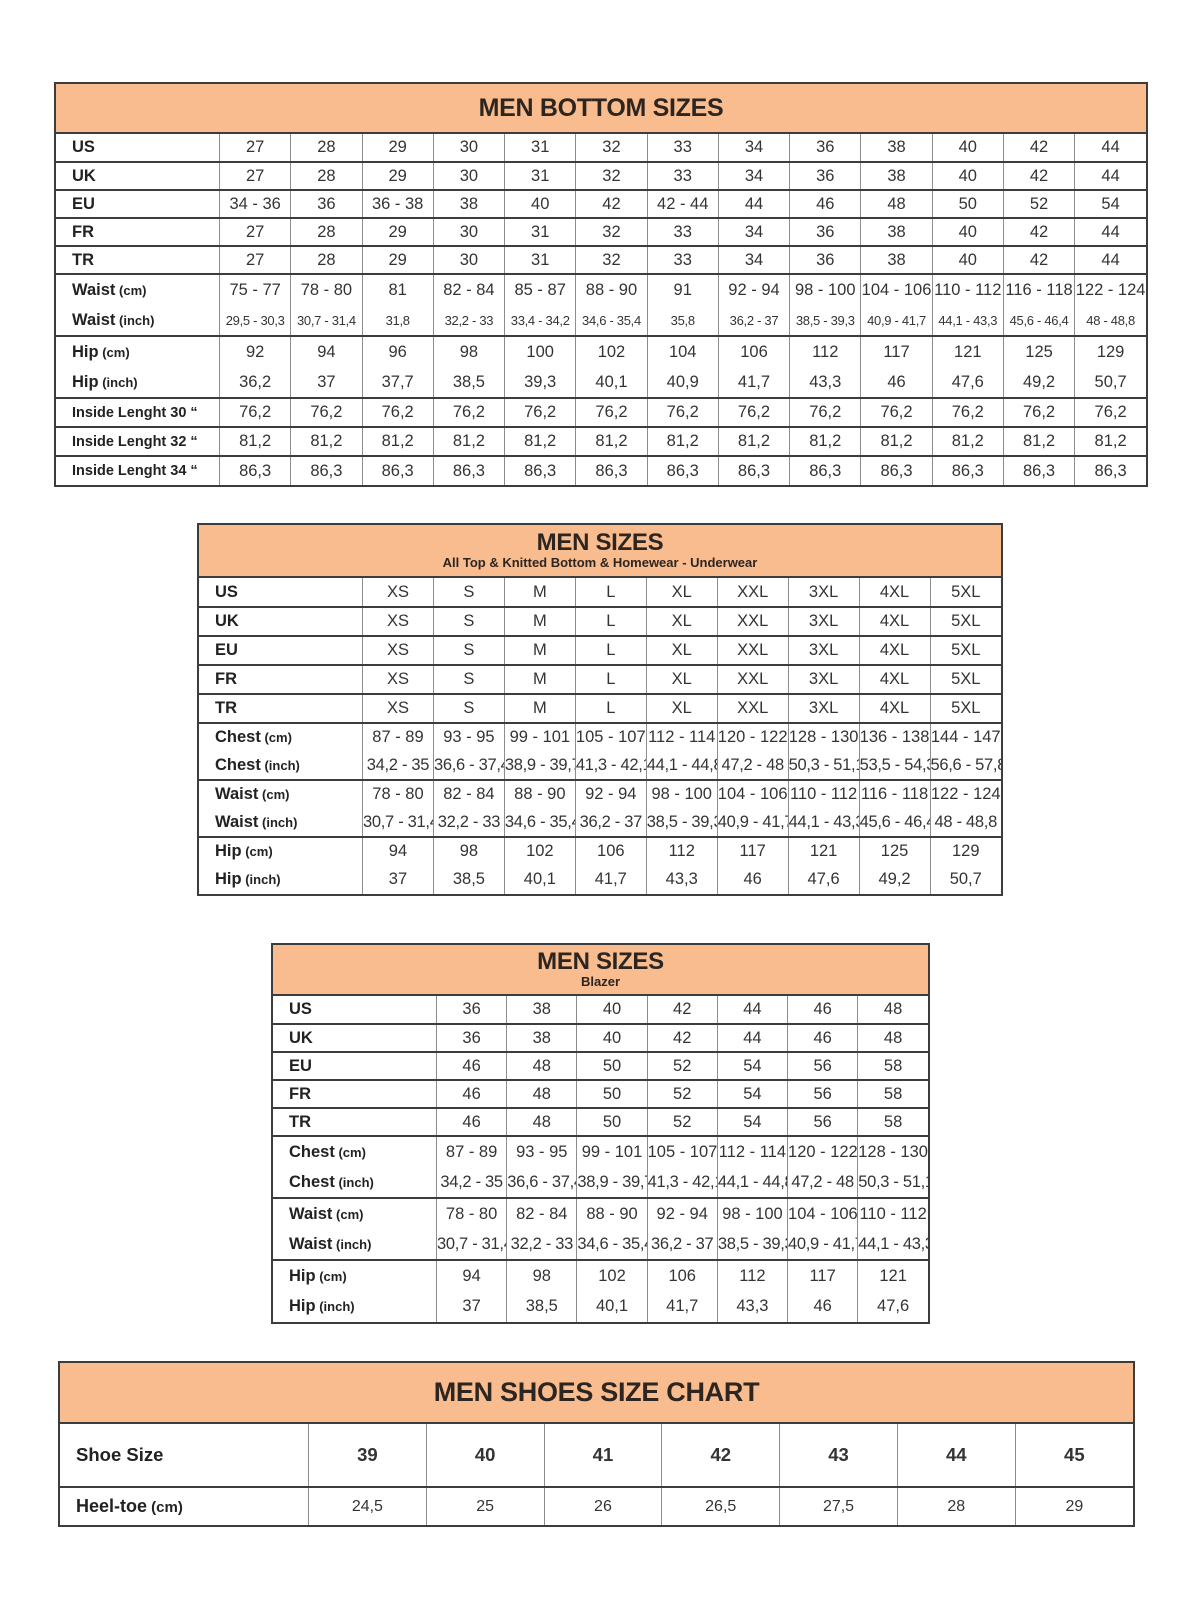 This screenshot has width=1200, height=1605. Describe the element at coordinates (398, 232) in the screenshot. I see `size-cell: 29` at that location.